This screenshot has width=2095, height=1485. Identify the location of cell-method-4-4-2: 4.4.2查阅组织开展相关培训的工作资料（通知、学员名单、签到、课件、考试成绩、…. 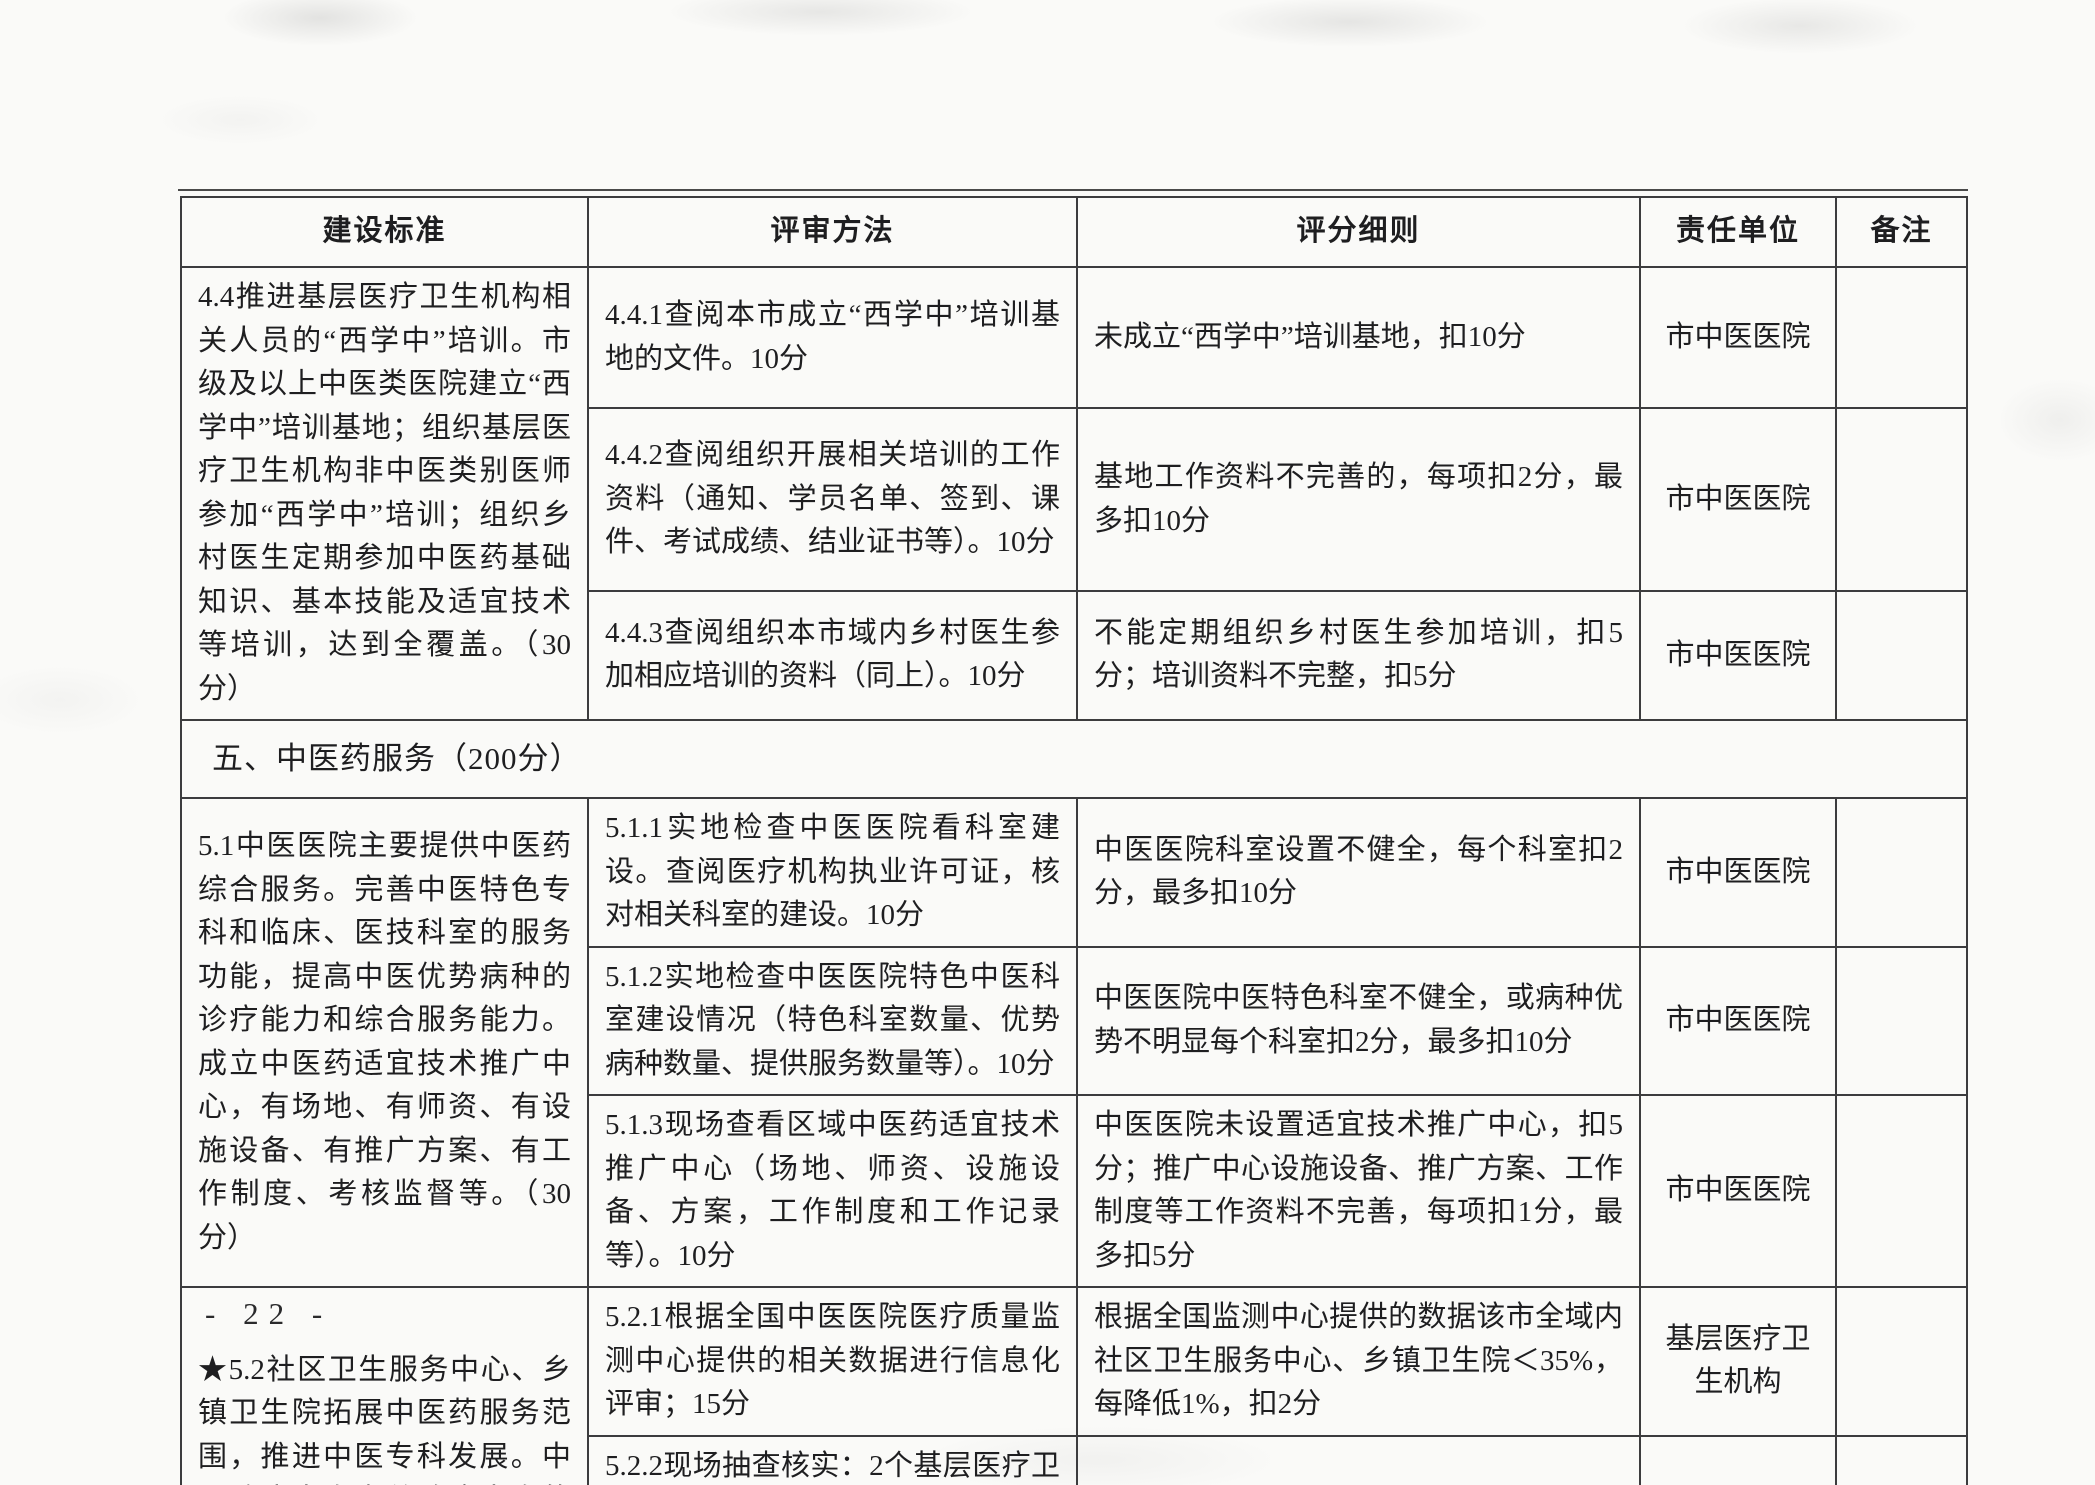
(832, 499).